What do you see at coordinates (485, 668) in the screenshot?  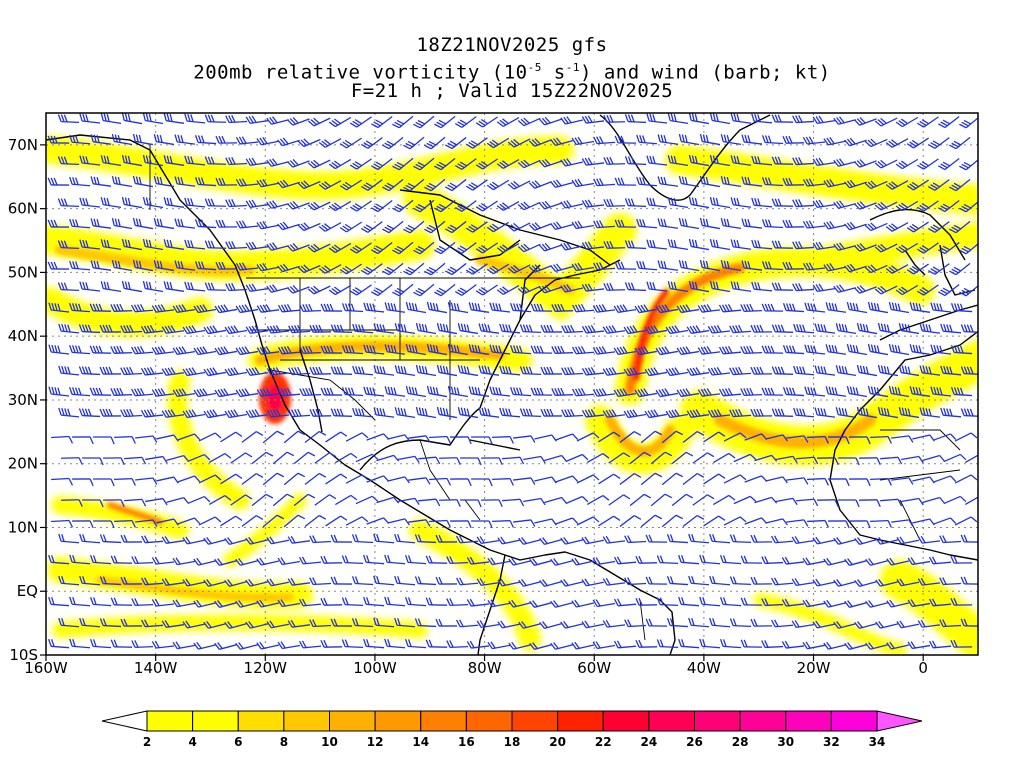 I see `lon-tick-label: 80W` at bounding box center [485, 668].